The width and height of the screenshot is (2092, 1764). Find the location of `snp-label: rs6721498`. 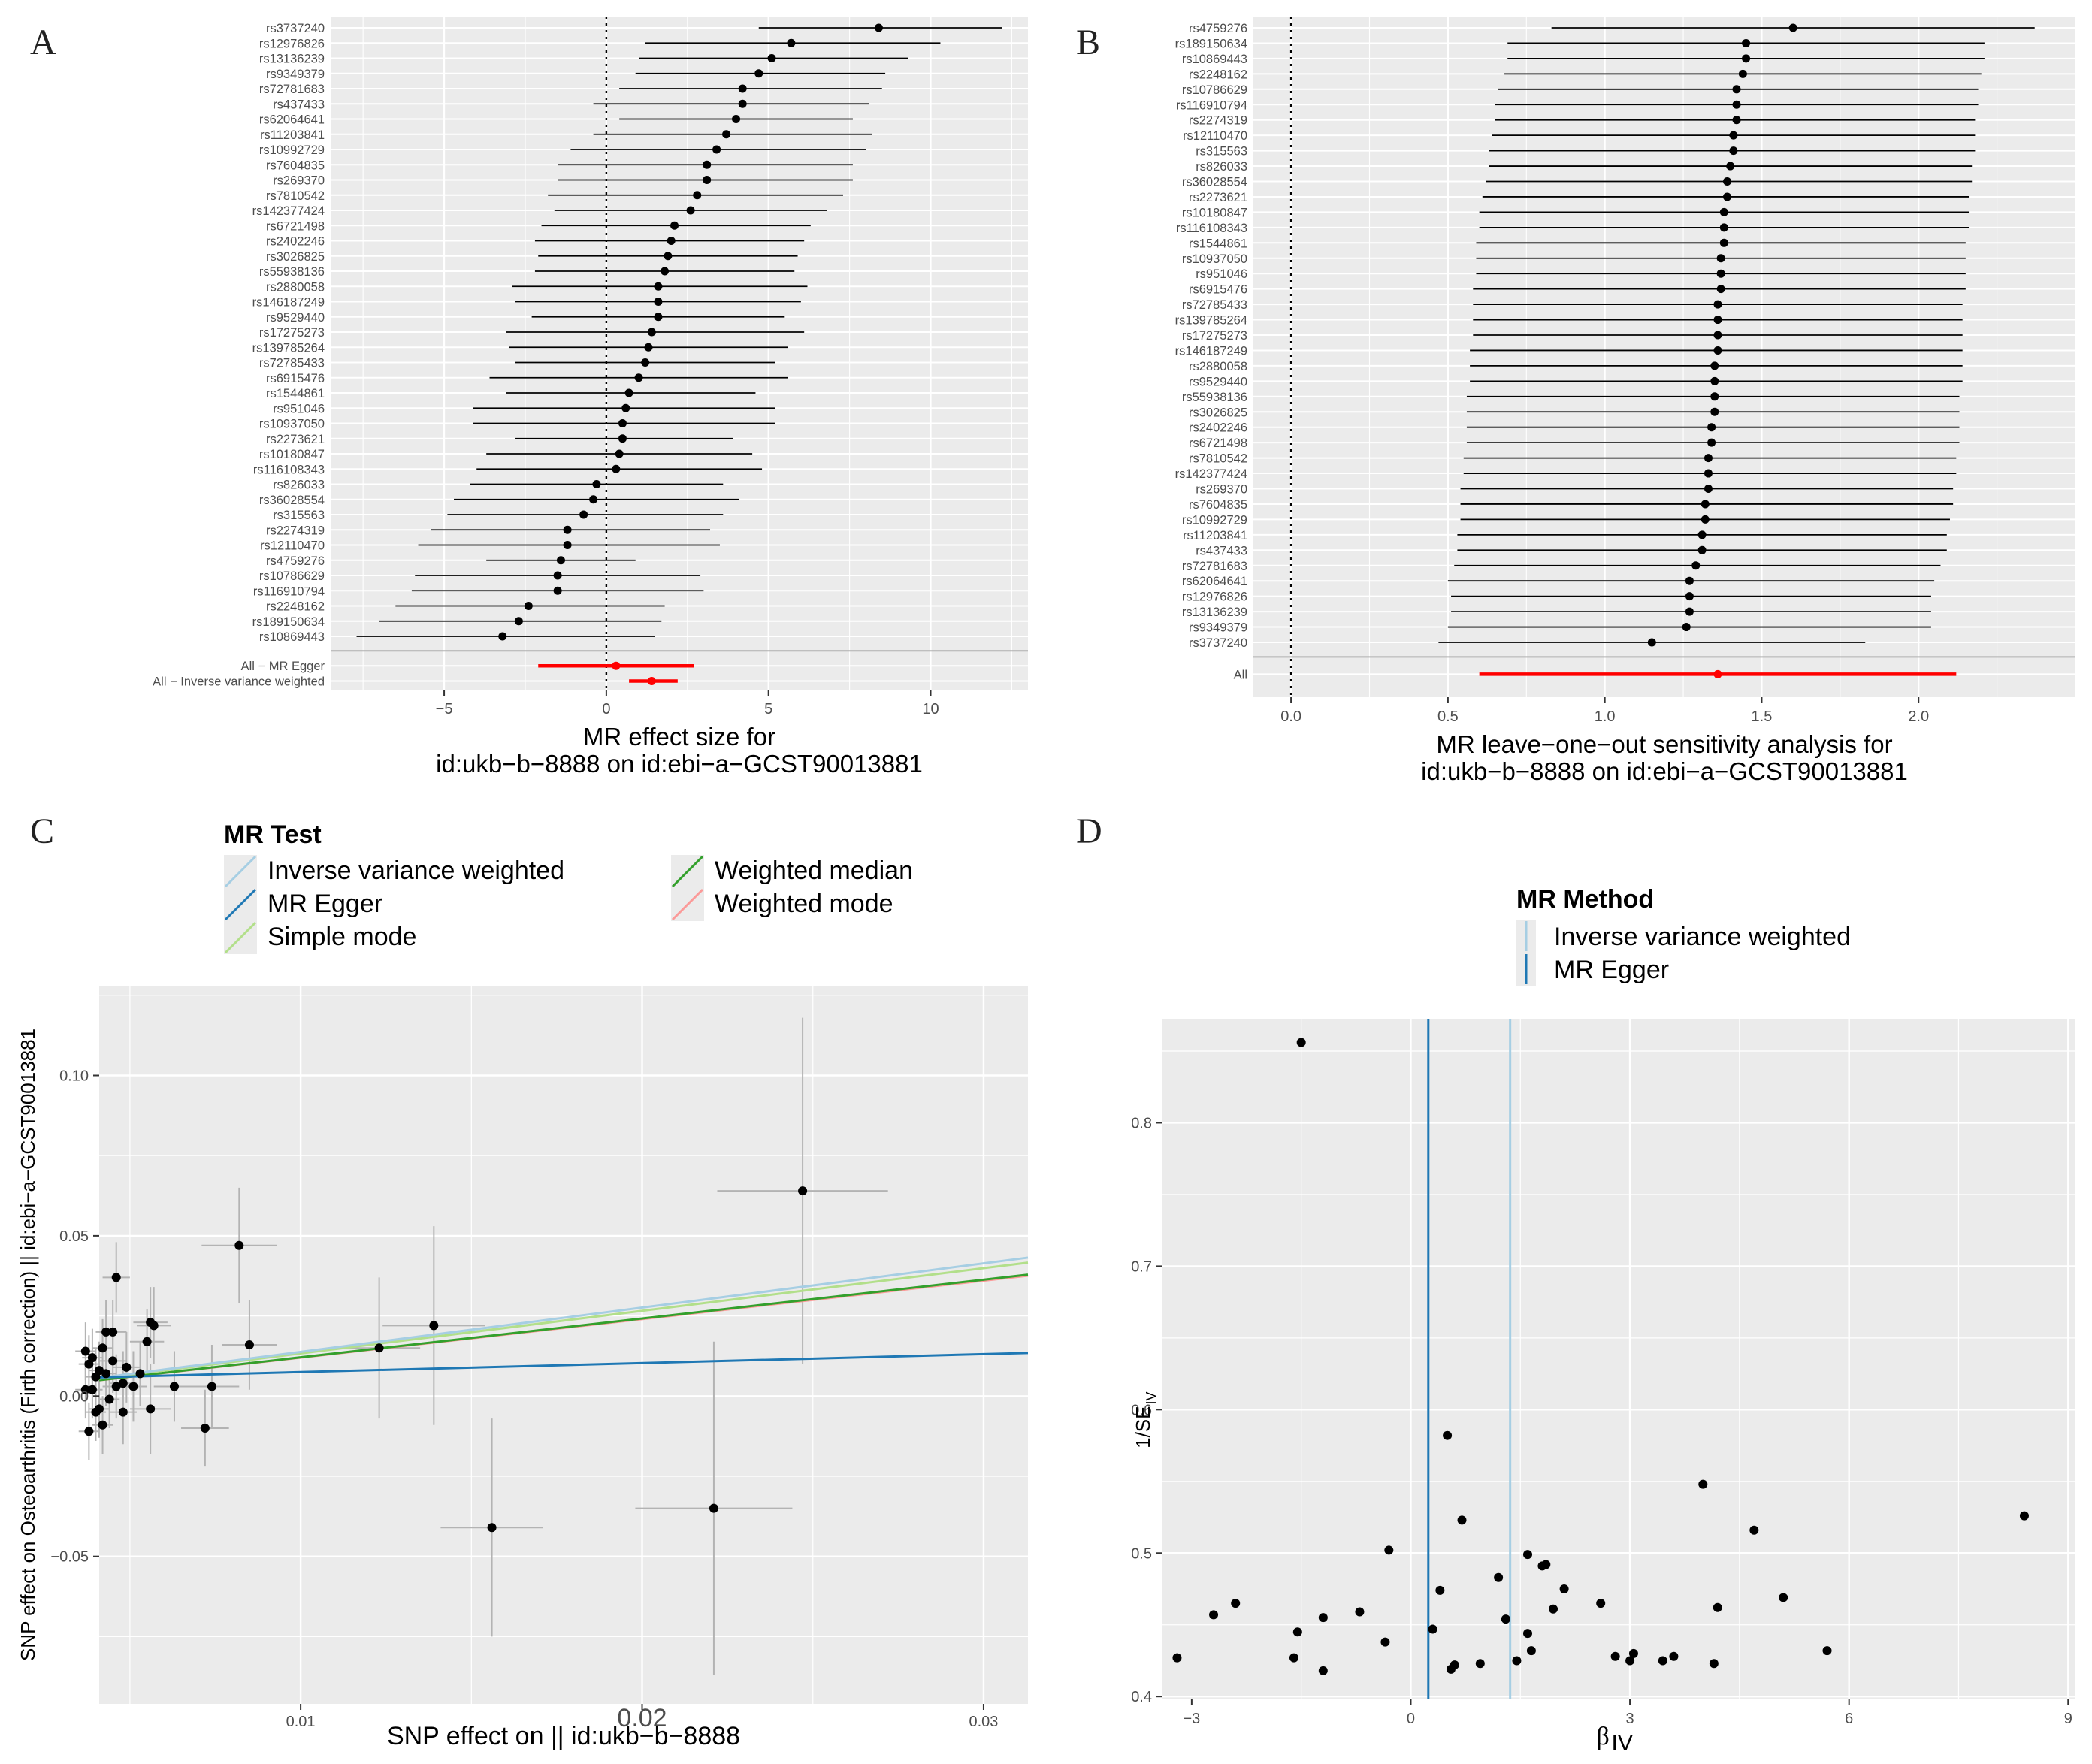

snp-label: rs6721498 is located at coordinates (1218, 443).